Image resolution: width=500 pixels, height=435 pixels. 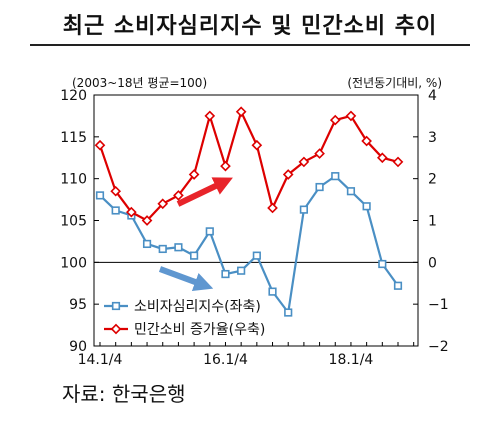 What do you see at coordinates (197, 307) in the screenshot?
I see `legend-consumer-sentiment-label: 소비자심리지수(좌축)` at bounding box center [197, 307].